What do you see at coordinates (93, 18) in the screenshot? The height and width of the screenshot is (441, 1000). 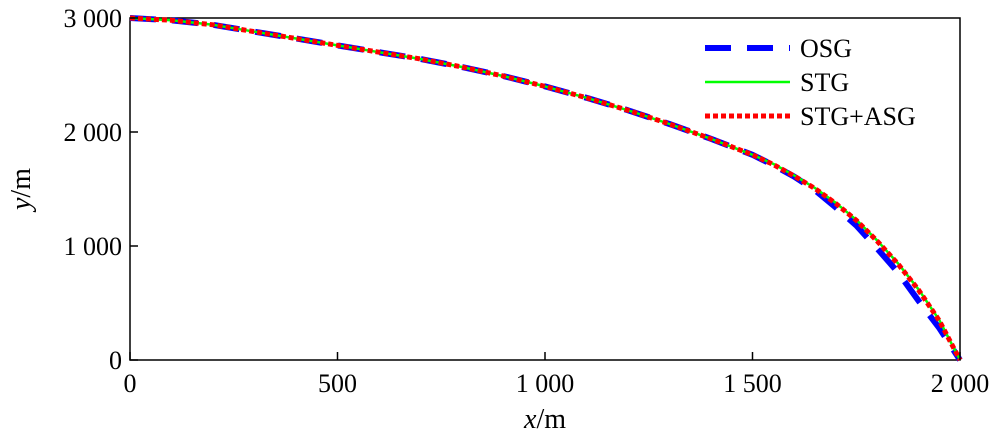 I see `y-tick-label: 3 000` at bounding box center [93, 18].